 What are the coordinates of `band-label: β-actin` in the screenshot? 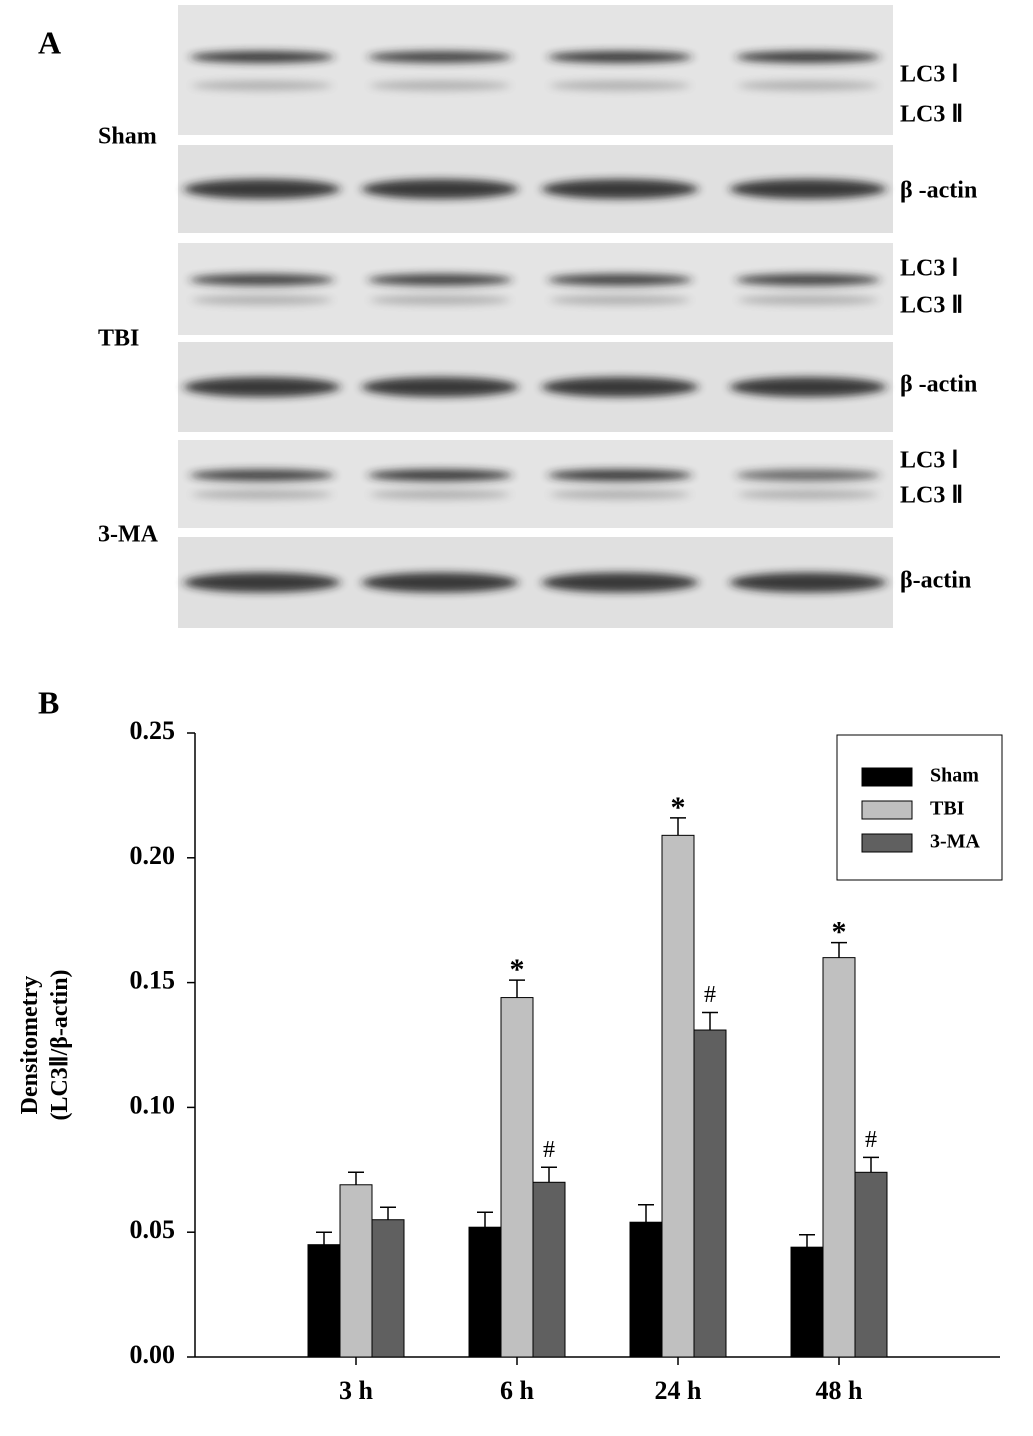 It's located at (935, 581).